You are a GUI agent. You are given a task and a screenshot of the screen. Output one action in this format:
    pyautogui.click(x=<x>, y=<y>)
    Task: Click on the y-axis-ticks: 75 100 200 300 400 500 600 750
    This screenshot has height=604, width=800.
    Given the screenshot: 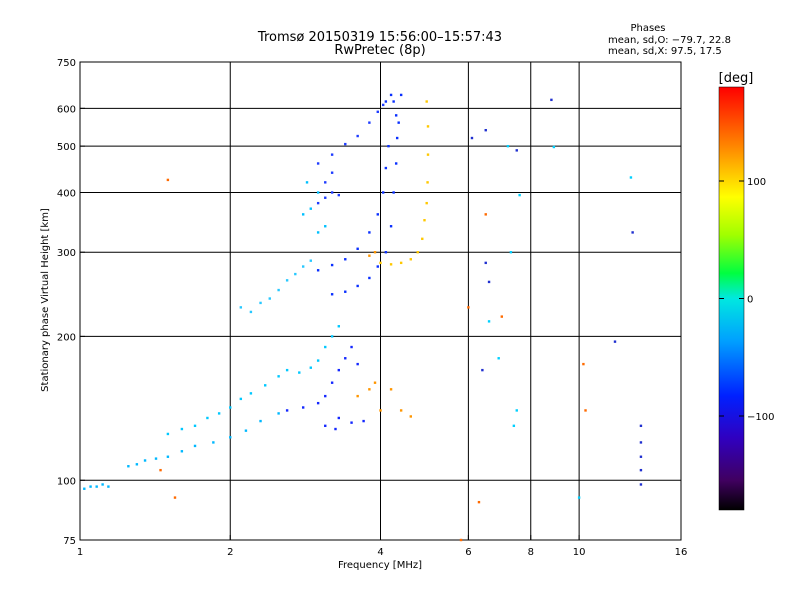 What is the action you would take?
    pyautogui.click(x=71, y=302)
    